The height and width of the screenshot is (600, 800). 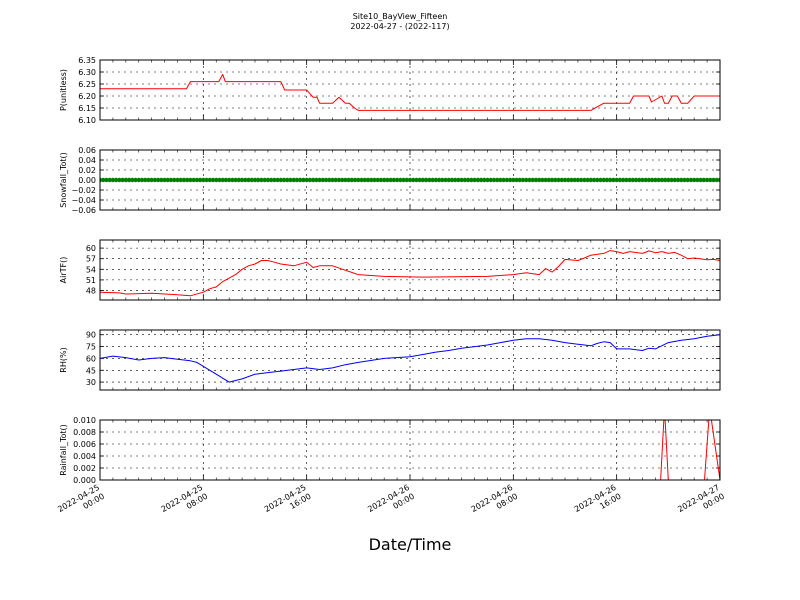 I want to click on y-tick-label: 6.35, so click(x=87, y=60).